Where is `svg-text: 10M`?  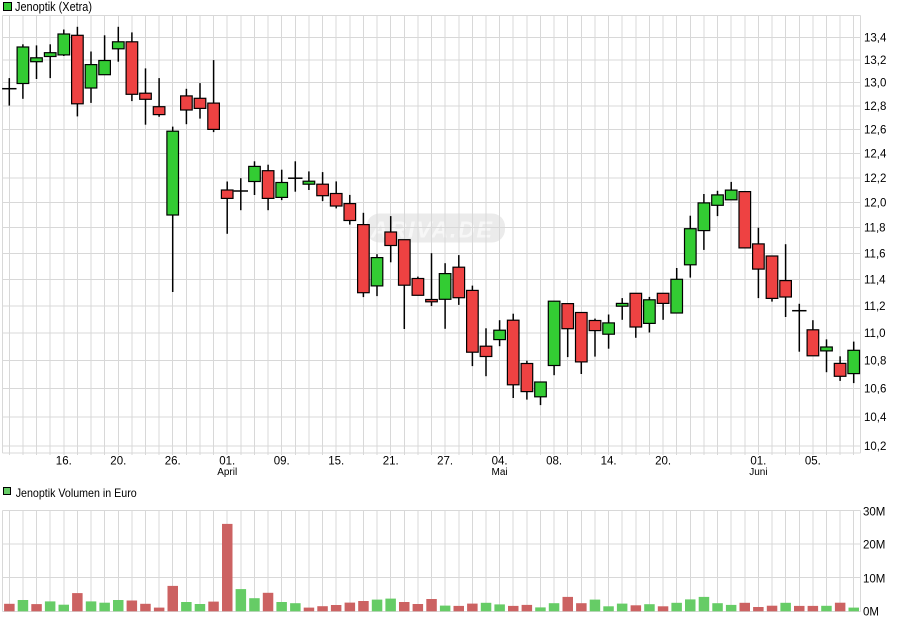 svg-text: 10M is located at coordinates (874, 580).